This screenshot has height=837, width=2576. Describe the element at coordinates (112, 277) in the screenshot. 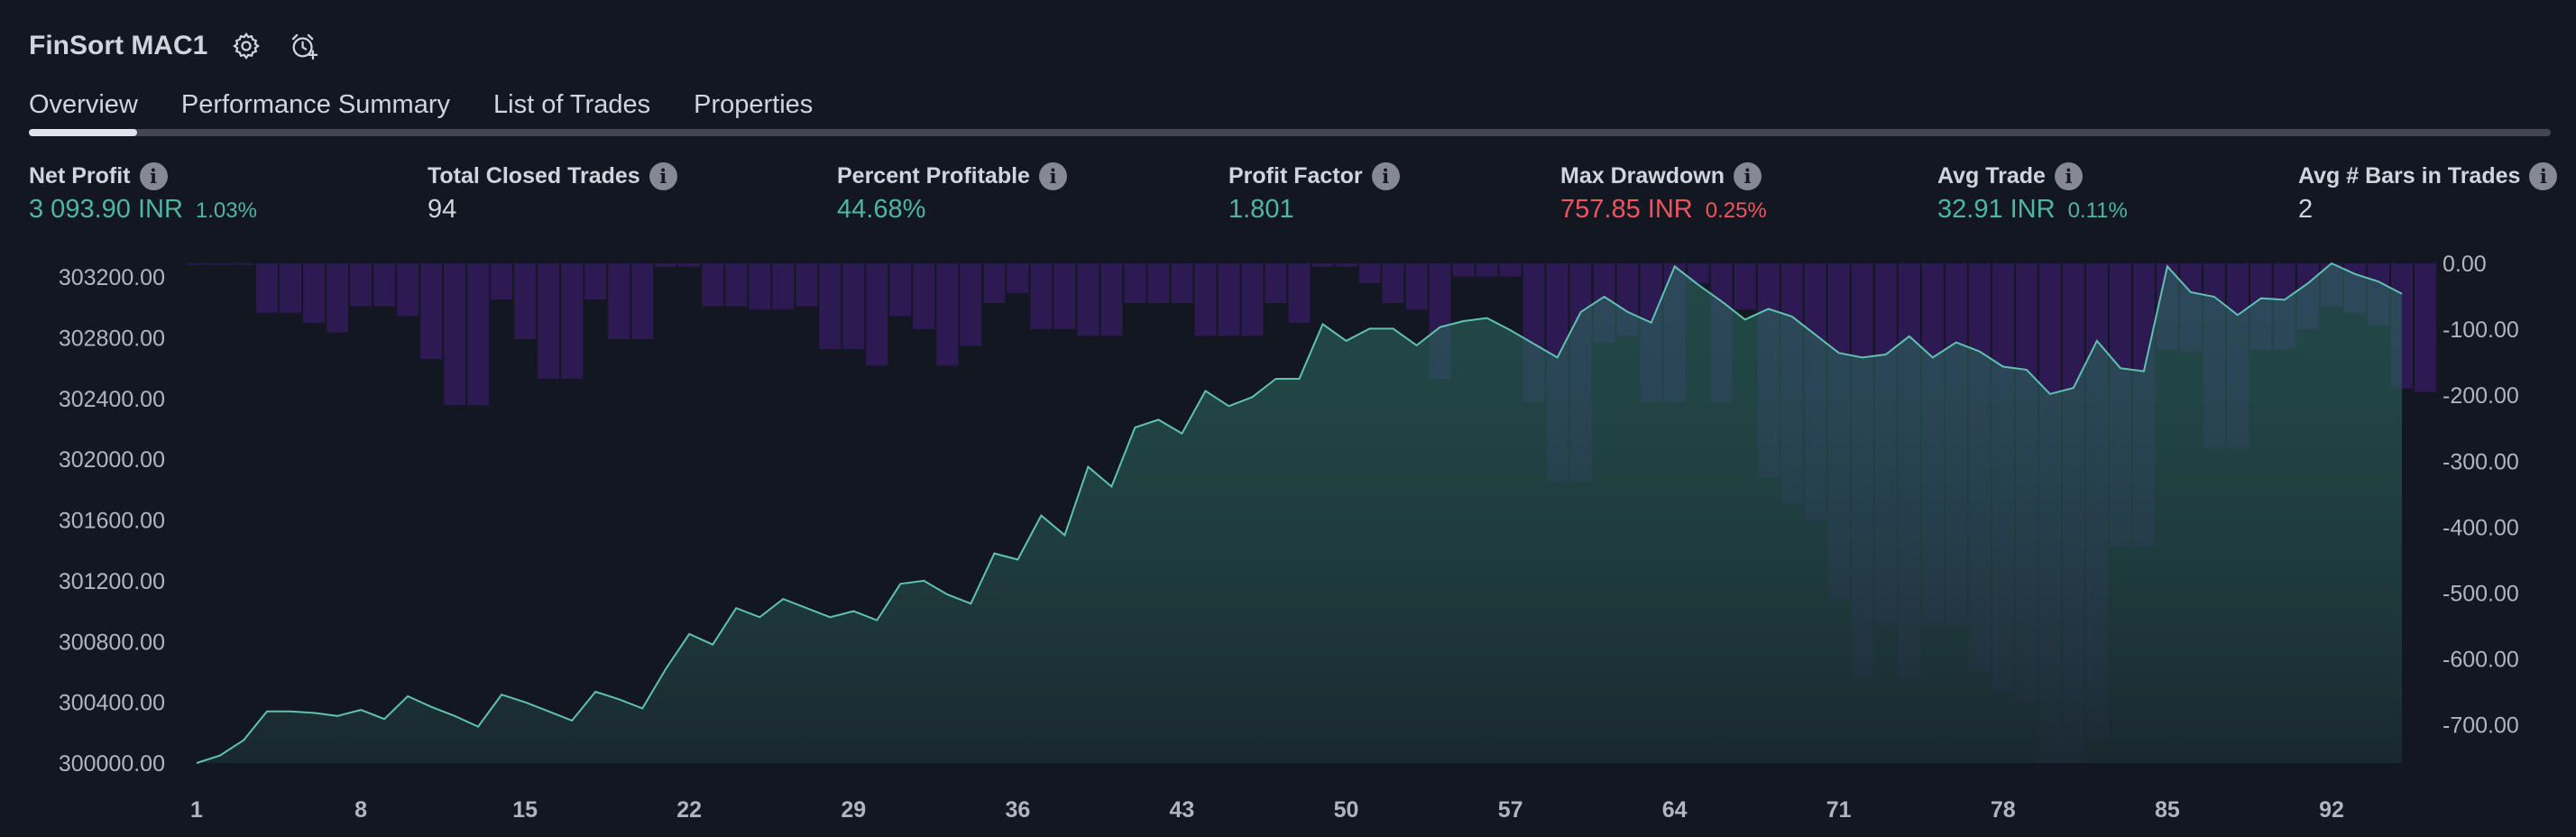

I see `y-tick-label: 303200.00` at that location.